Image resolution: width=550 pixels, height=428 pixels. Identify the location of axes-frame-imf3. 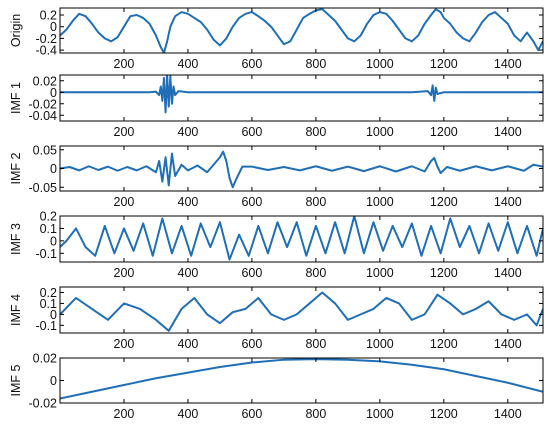
(301, 239).